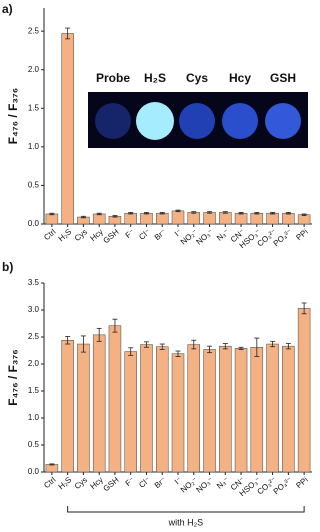 The height and width of the screenshot is (532, 320). What do you see at coordinates (204, 236) in the screenshot?
I see `x-tick-label: NO₃⁻` at bounding box center [204, 236].